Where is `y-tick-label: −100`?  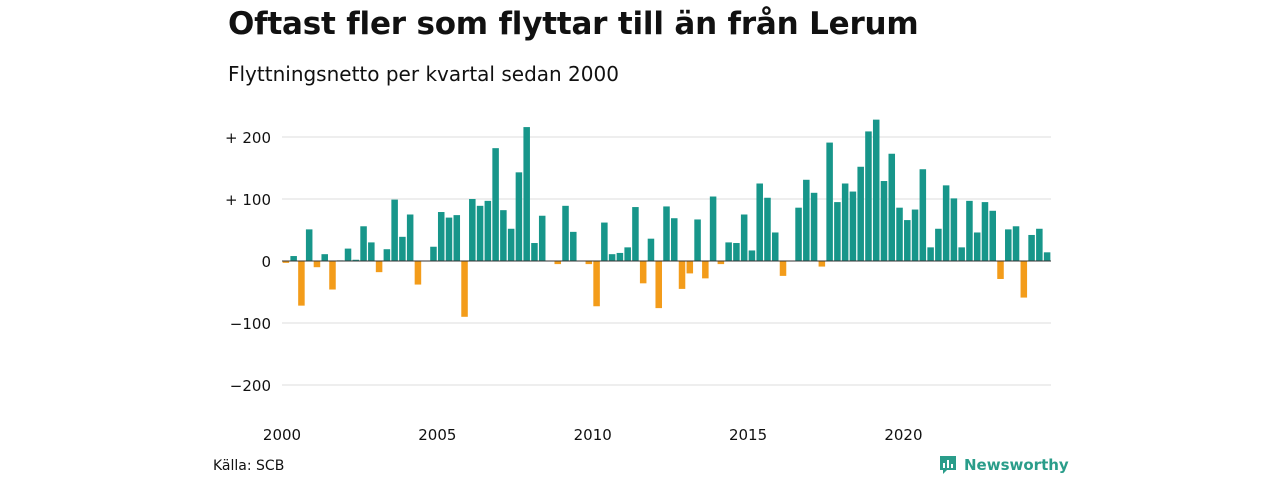 y-tick-label: −100 is located at coordinates (250, 324).